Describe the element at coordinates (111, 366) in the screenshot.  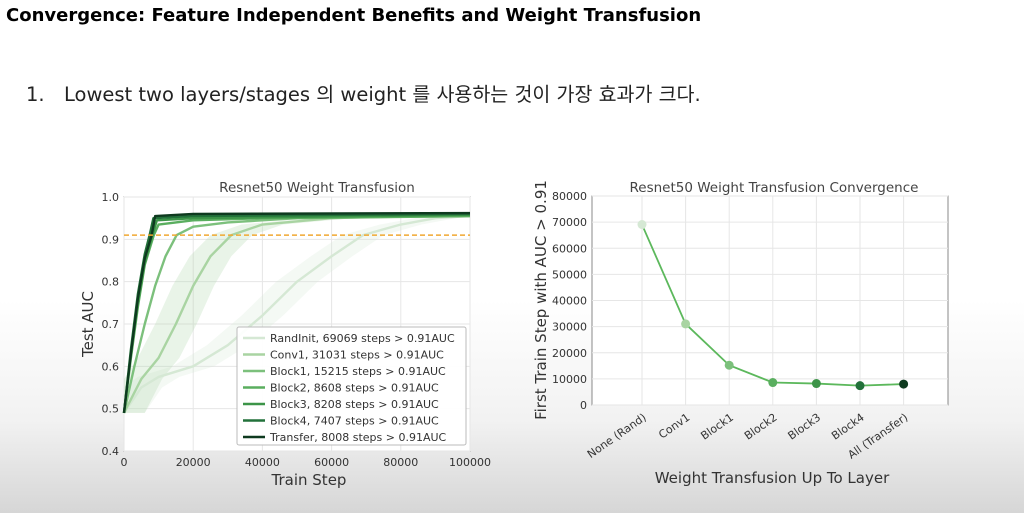
I see `y-tick-label: 0.6` at that location.